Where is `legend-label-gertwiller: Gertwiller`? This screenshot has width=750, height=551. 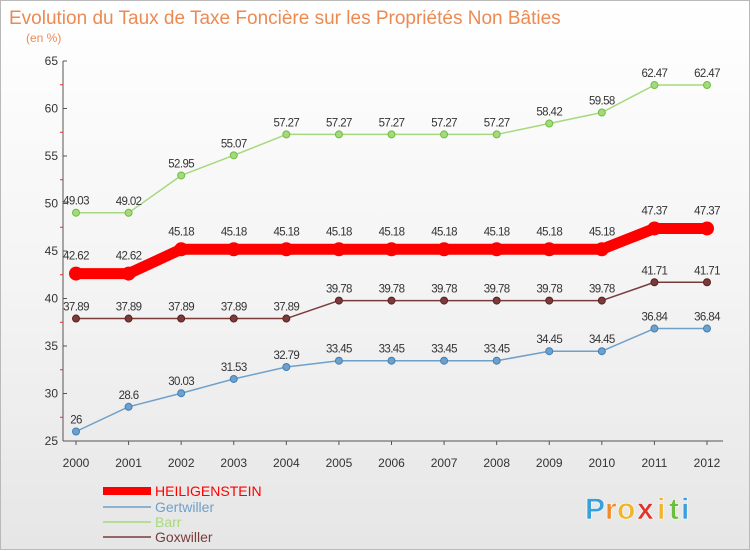 legend-label-gertwiller: Gertwiller is located at coordinates (184, 507).